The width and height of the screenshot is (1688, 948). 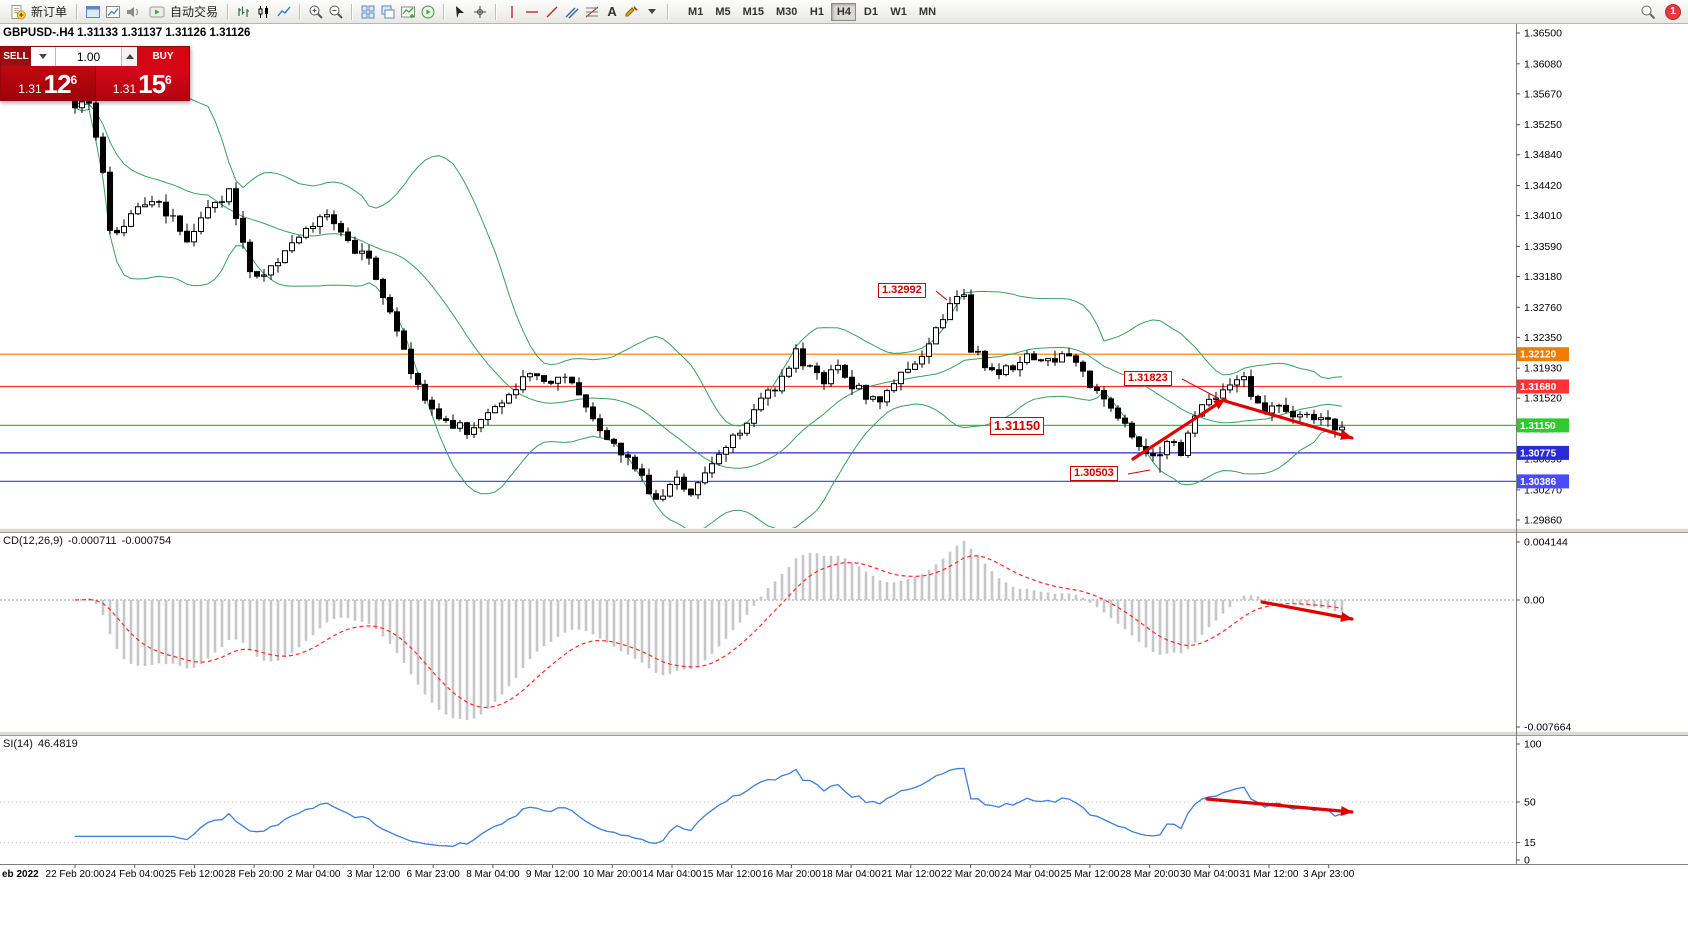 I want to click on autotrading-label: 自动交易, so click(x=194, y=12).